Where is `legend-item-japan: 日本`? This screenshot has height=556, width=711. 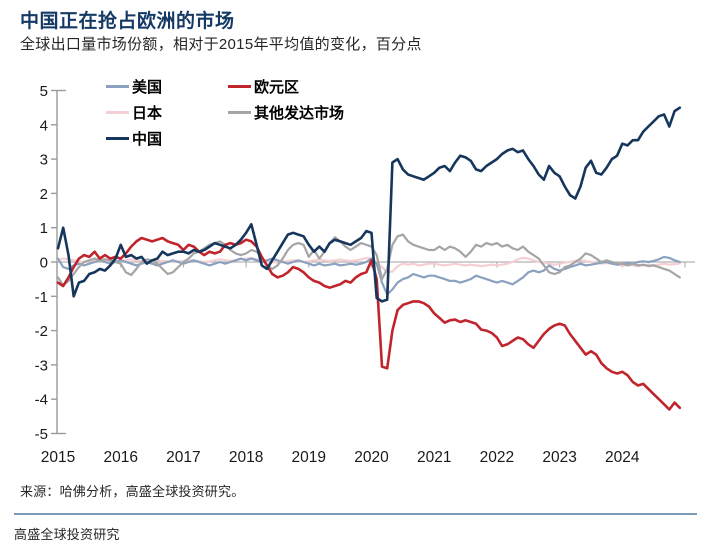
legend-item-japan: 日本 is located at coordinates (134, 112).